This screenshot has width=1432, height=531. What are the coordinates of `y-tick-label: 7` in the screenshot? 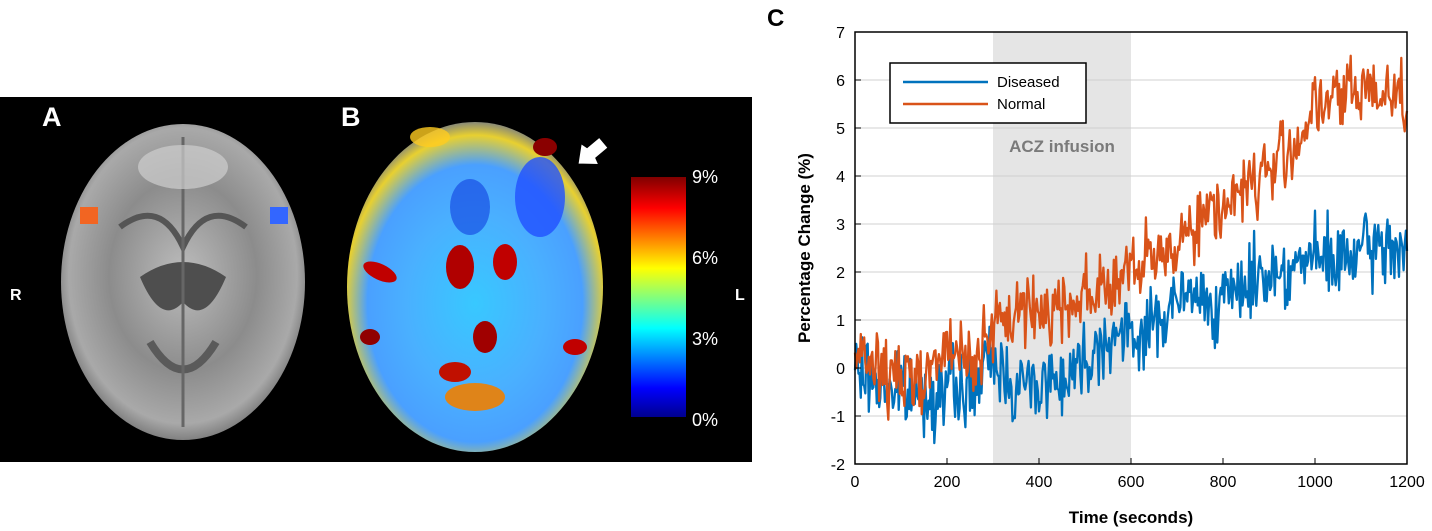 It's located at (840, 33).